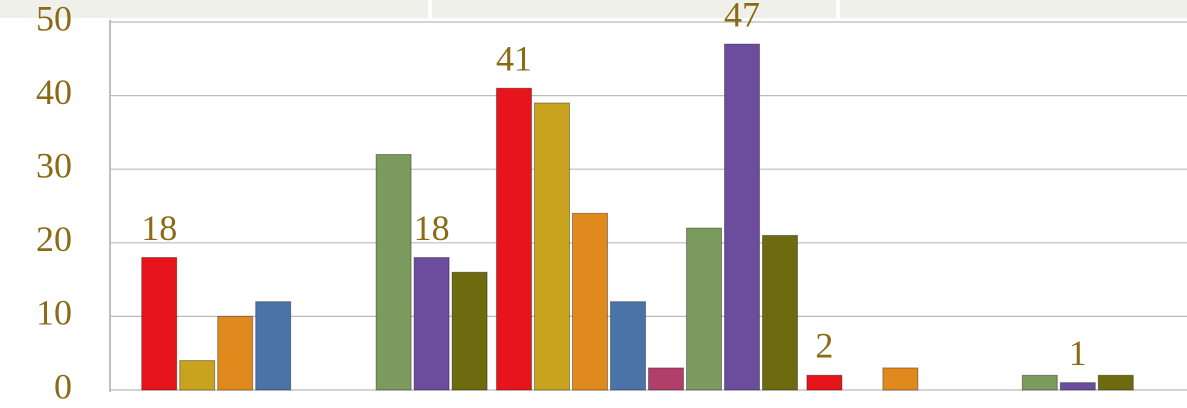 Image resolution: width=1187 pixels, height=408 pixels. Describe the element at coordinates (742, 17) in the screenshot. I see `data-label: 47` at that location.